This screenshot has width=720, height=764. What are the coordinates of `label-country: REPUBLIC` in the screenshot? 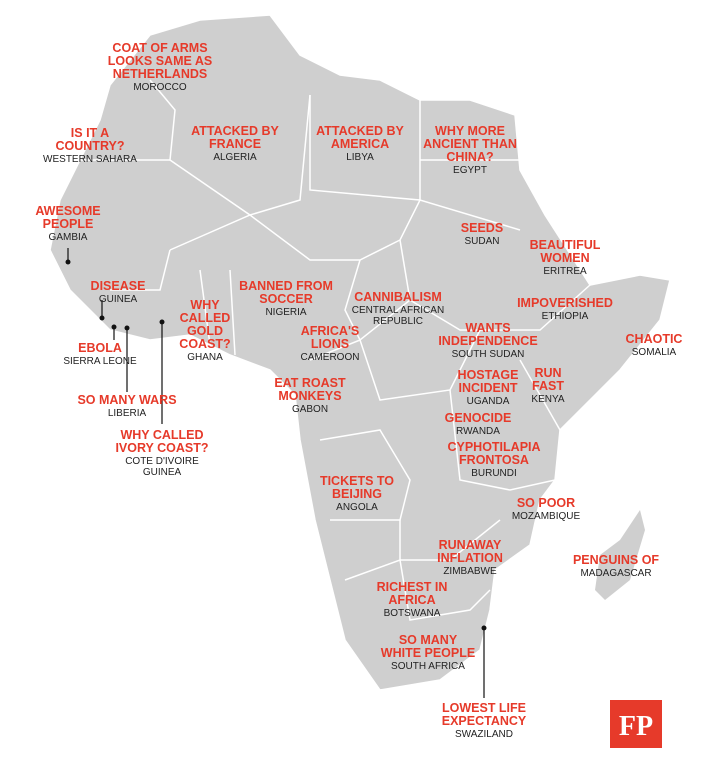 It's located at (398, 321).